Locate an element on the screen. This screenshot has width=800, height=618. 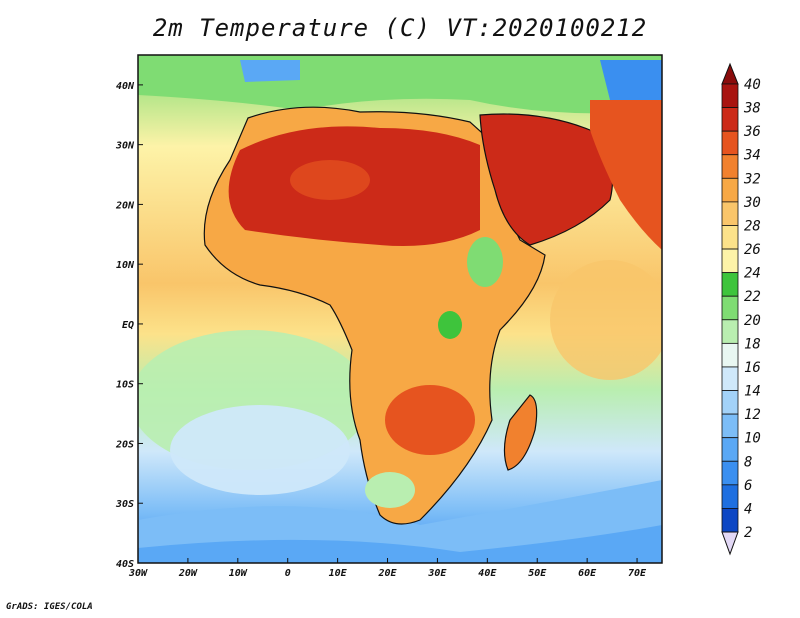
latitude-axis: 40N 30N 20N 10N EQ 10S 20S 30S 40S is located at coordinates (129, 325).